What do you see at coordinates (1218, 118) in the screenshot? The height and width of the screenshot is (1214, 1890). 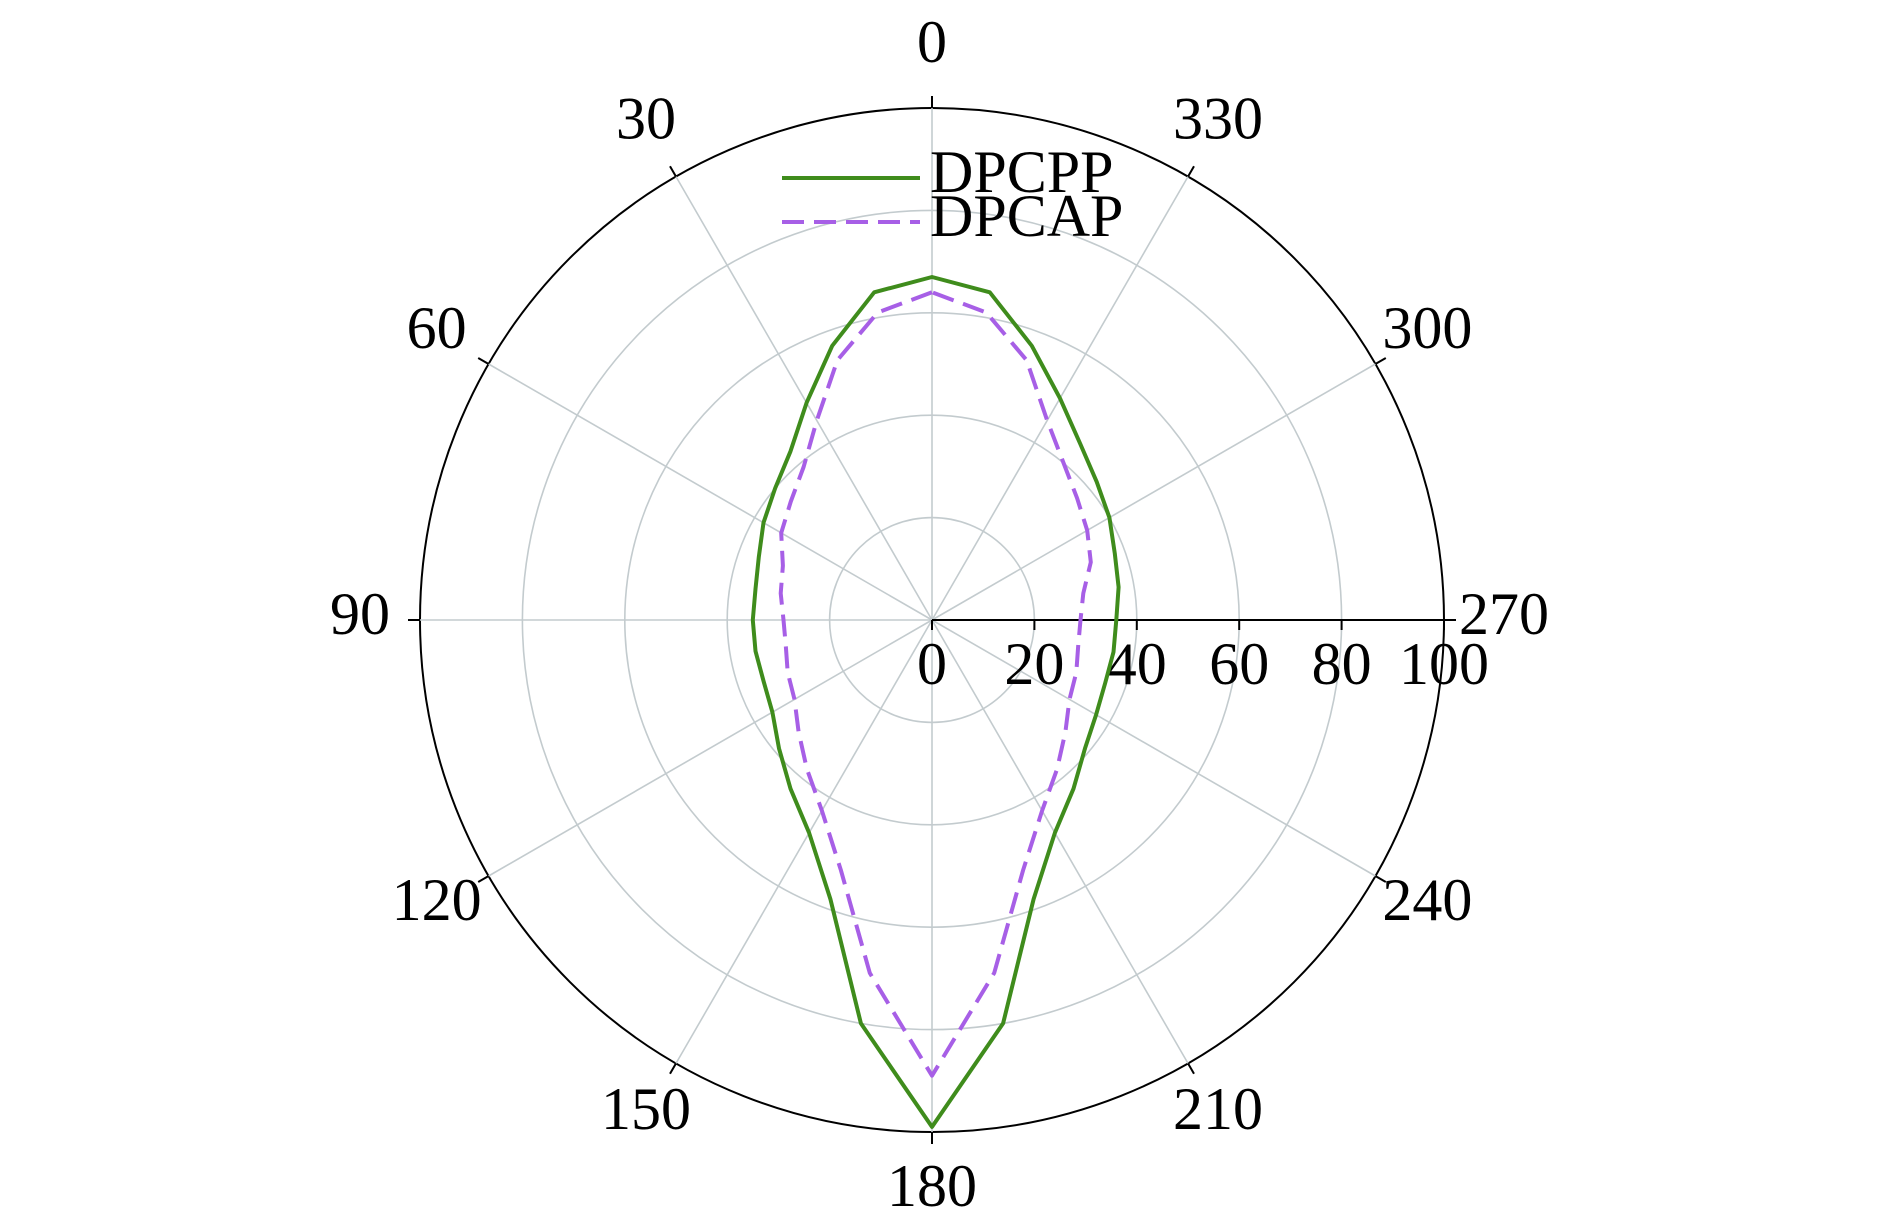 I see `theta-tick-label: 330` at bounding box center [1218, 118].